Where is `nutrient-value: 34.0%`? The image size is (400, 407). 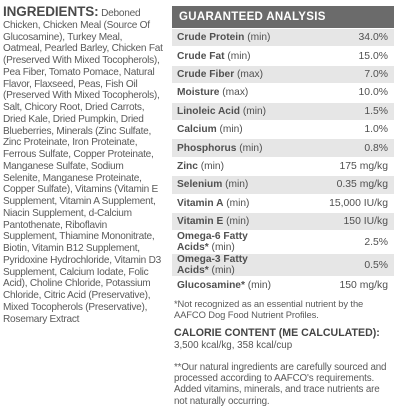 nutrient-value: 34.0% is located at coordinates (338, 37).